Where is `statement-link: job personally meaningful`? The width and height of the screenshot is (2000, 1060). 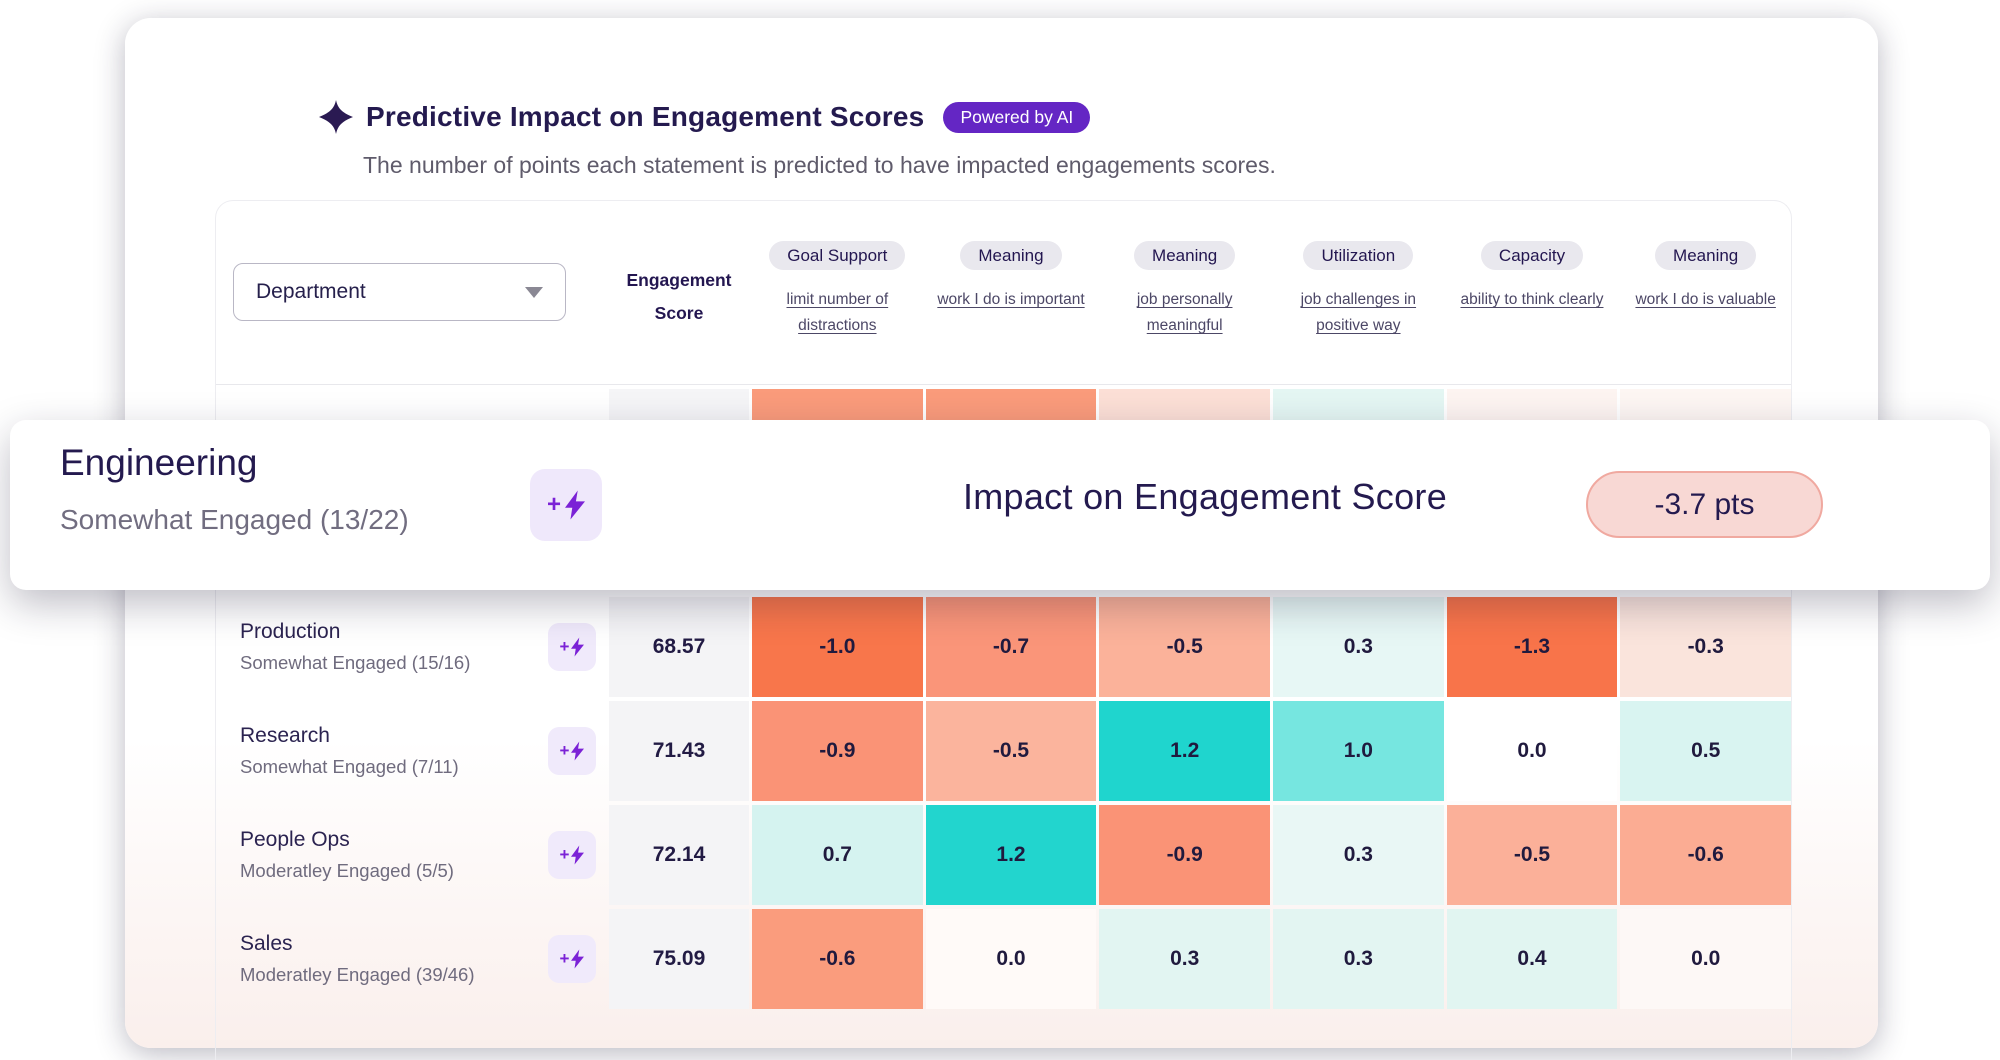
statement-link: job personally meaningful is located at coordinates (1184, 313).